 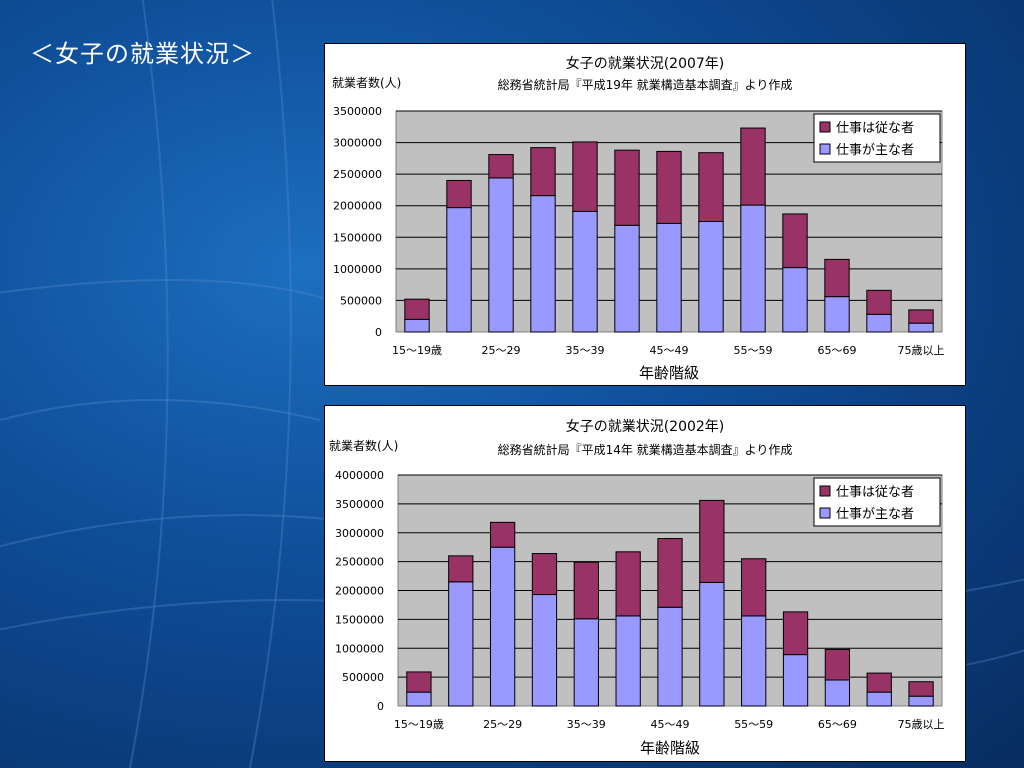 I want to click on chart2-ytick-label: 4000000, so click(x=359, y=475).